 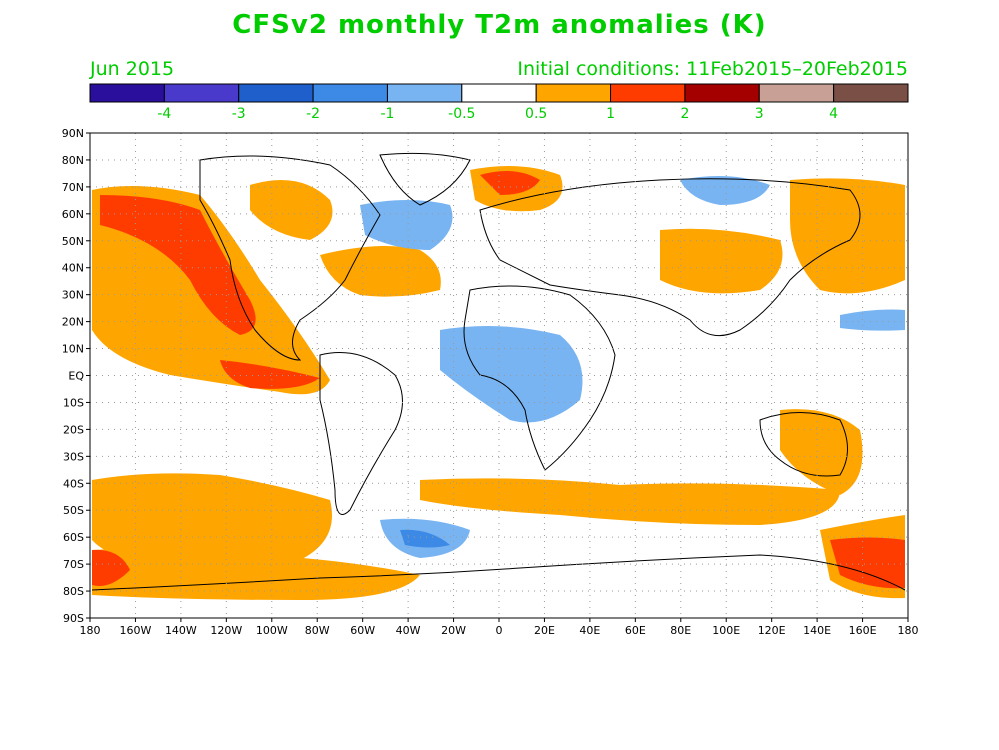 What do you see at coordinates (867, 563) in the screenshot?
I see `strong-warm-anomaly-antarctic-east` at bounding box center [867, 563].